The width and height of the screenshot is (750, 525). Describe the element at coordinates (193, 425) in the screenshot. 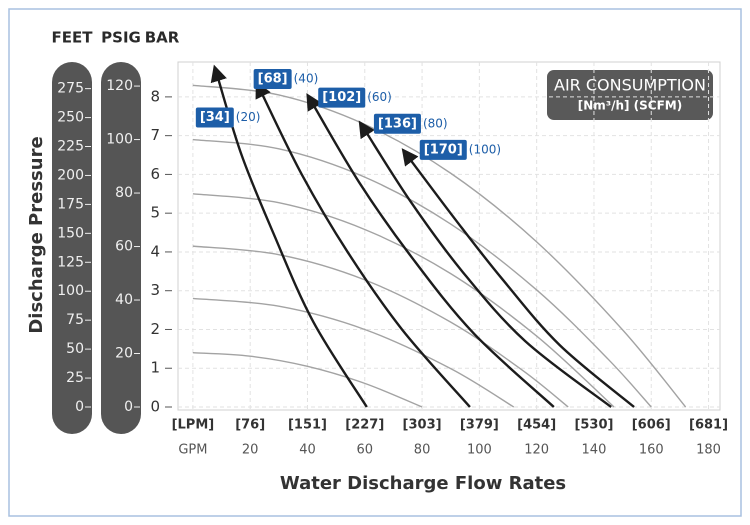

I see `x-tick-label-lpm: [LPM]` at that location.